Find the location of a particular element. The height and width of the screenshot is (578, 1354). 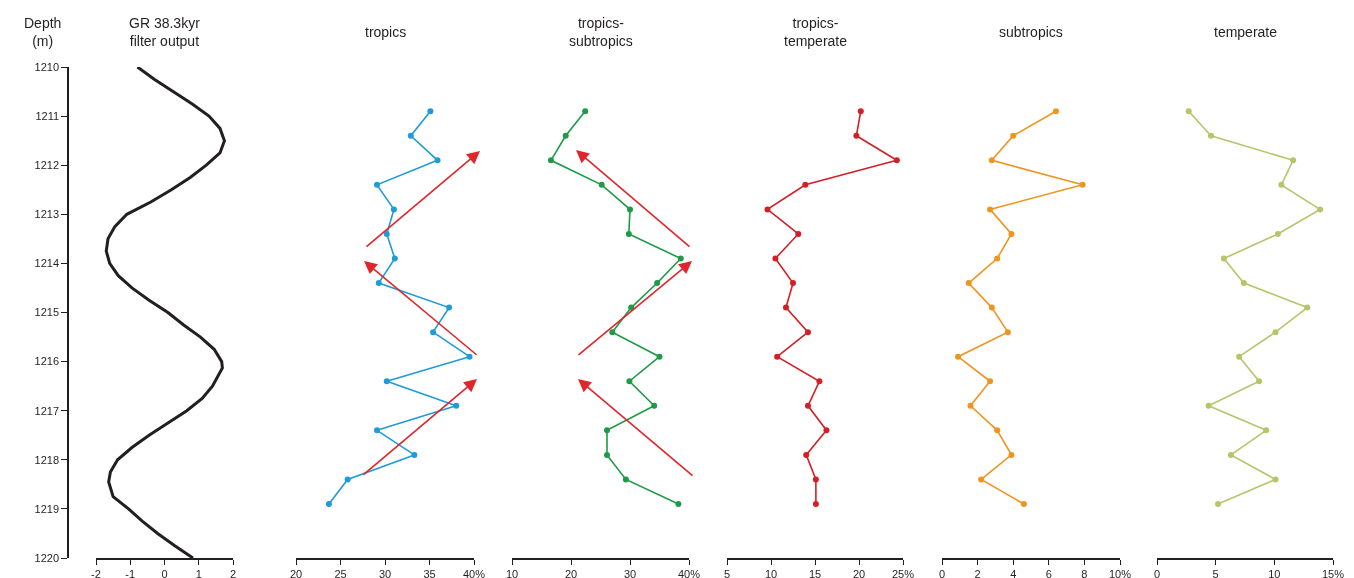

y-tick-label: 1220 is located at coordinates (47, 557).